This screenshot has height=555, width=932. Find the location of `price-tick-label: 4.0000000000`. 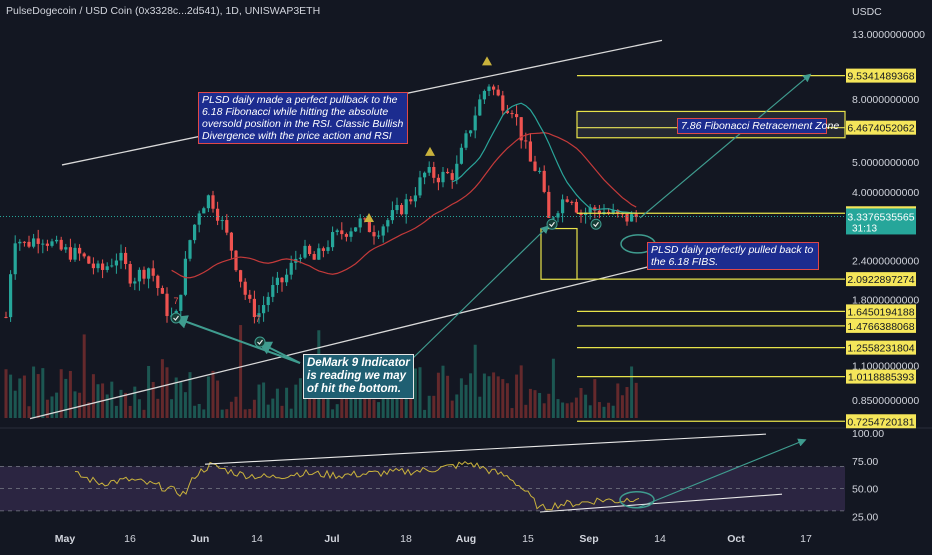

price-tick-label: 4.0000000000 is located at coordinates (885, 193).